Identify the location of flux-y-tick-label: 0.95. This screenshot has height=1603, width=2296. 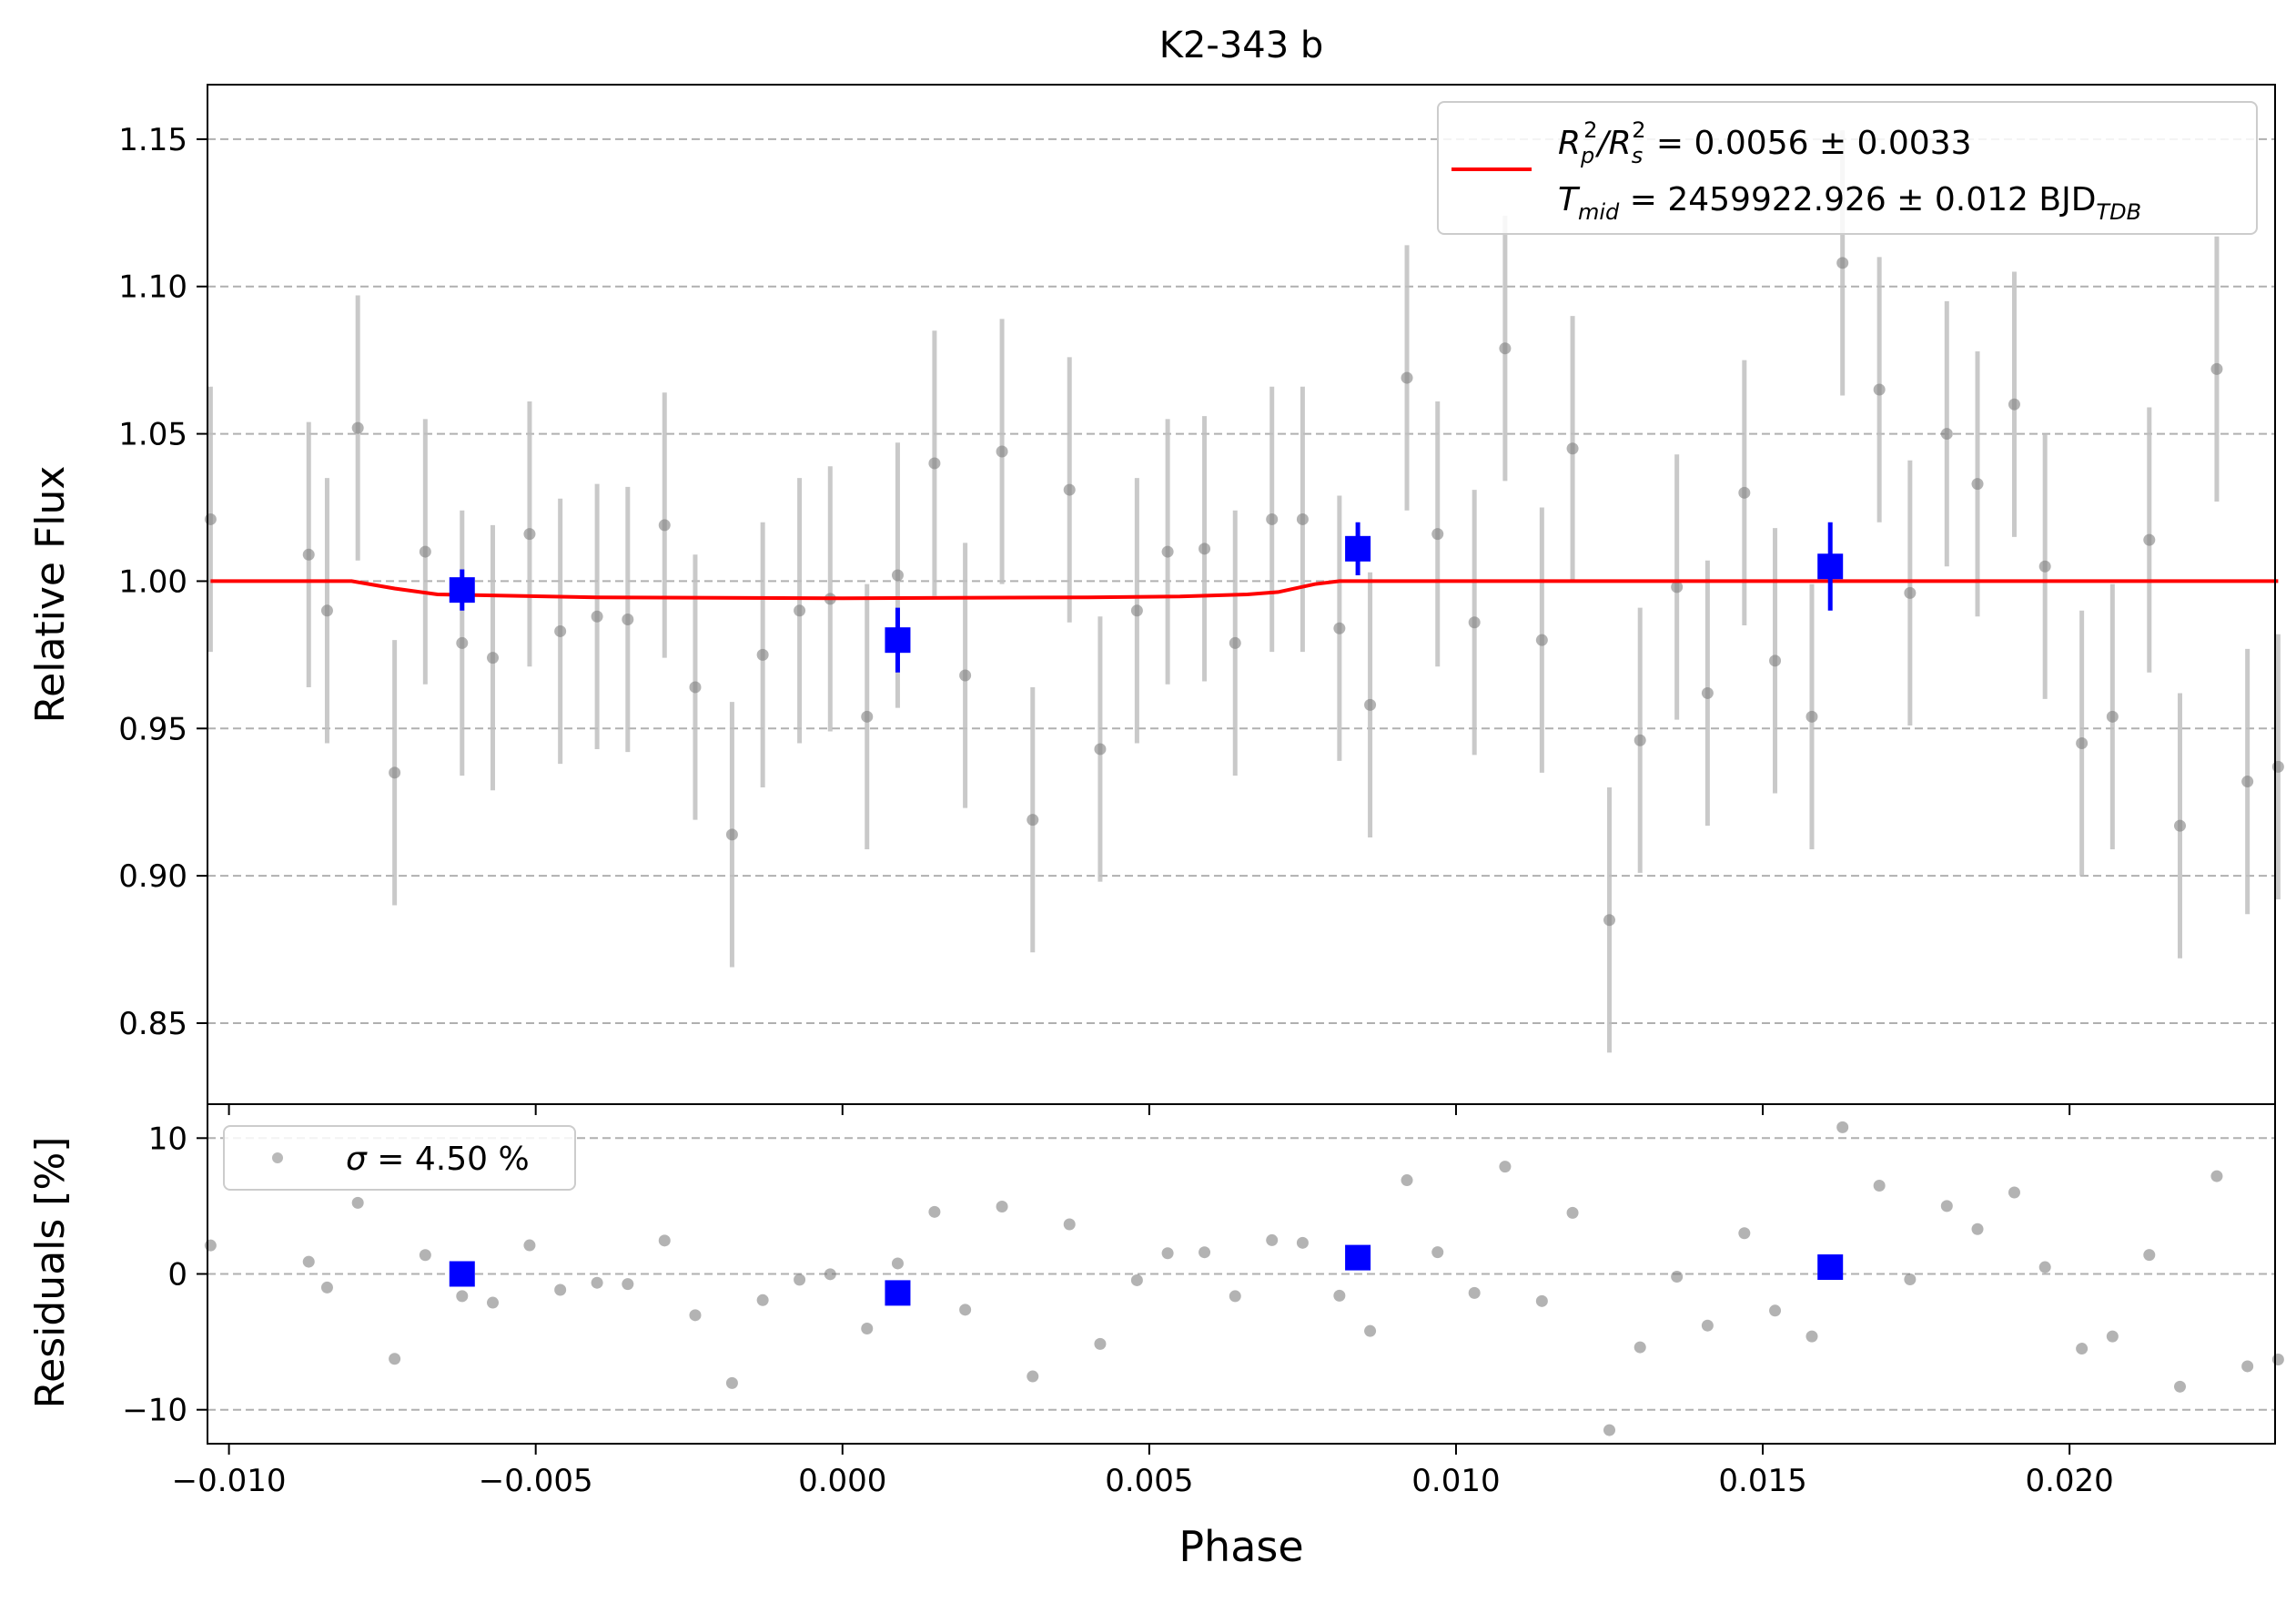
(153, 729).